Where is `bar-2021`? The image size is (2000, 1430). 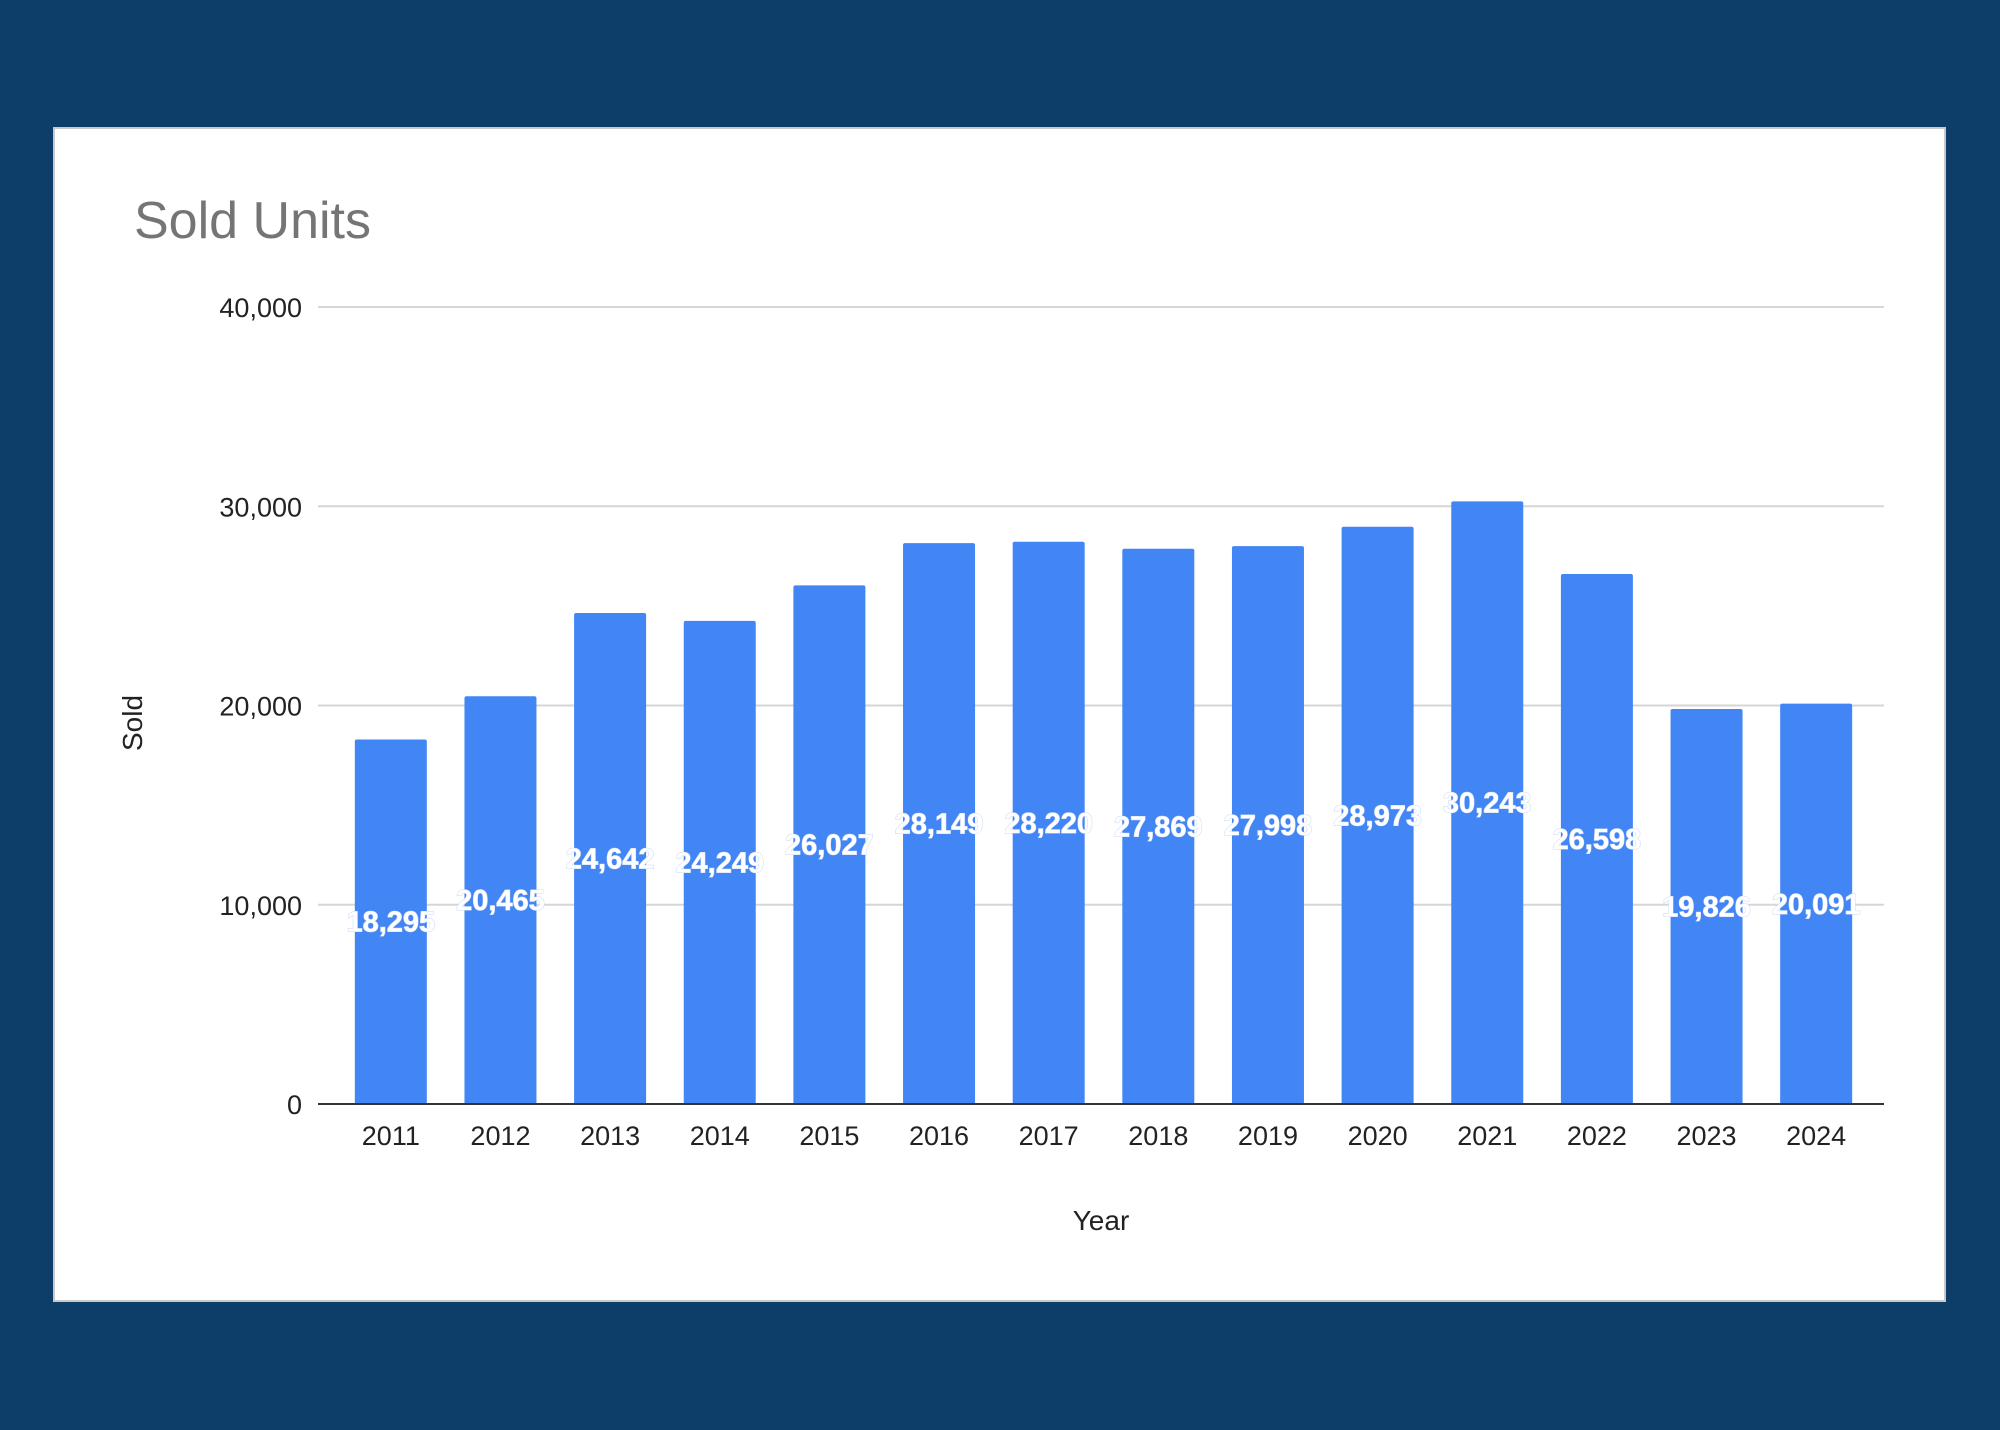 bar-2021 is located at coordinates (1487, 803).